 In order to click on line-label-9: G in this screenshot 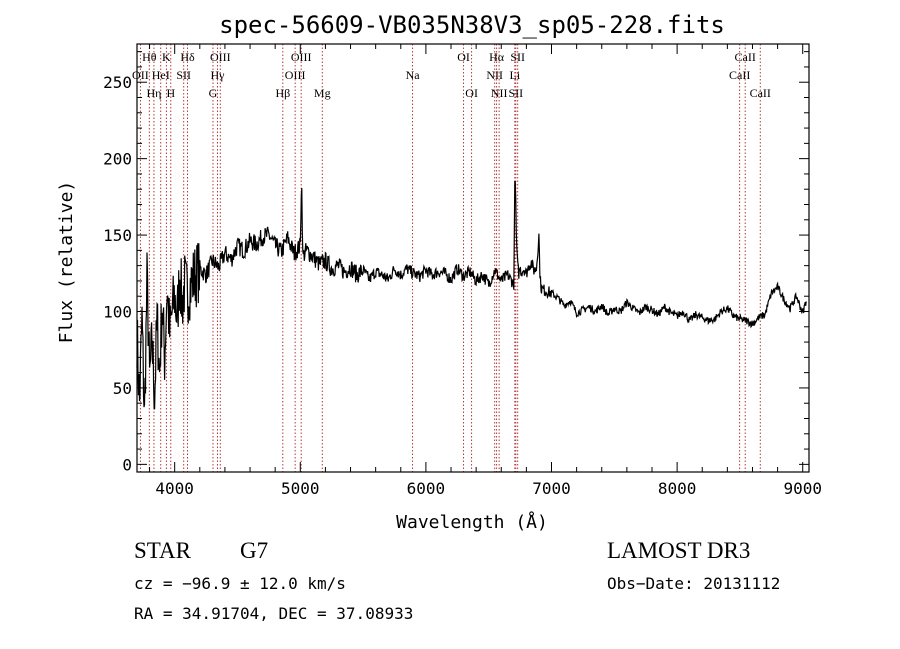, I will do `click(213, 93)`.